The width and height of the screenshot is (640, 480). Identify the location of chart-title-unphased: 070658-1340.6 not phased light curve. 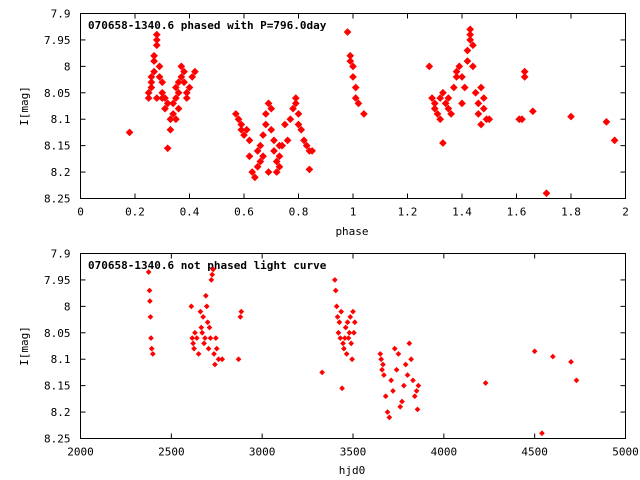
(207, 265).